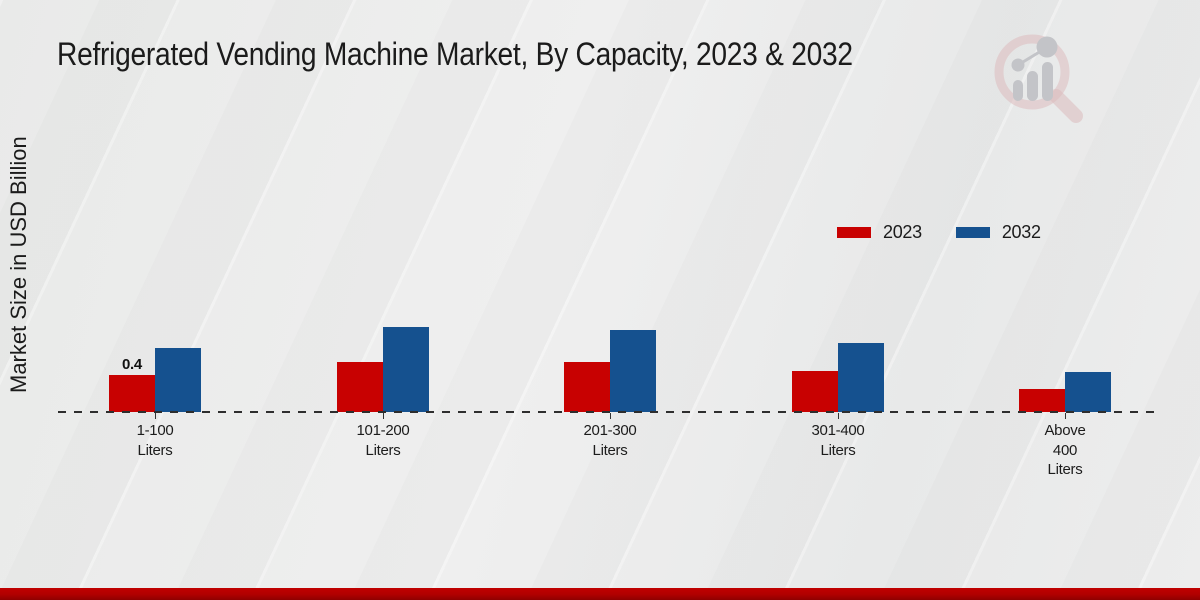 This screenshot has height=600, width=1200. What do you see at coordinates (360, 387) in the screenshot?
I see `bar-2023-101-200-liters` at bounding box center [360, 387].